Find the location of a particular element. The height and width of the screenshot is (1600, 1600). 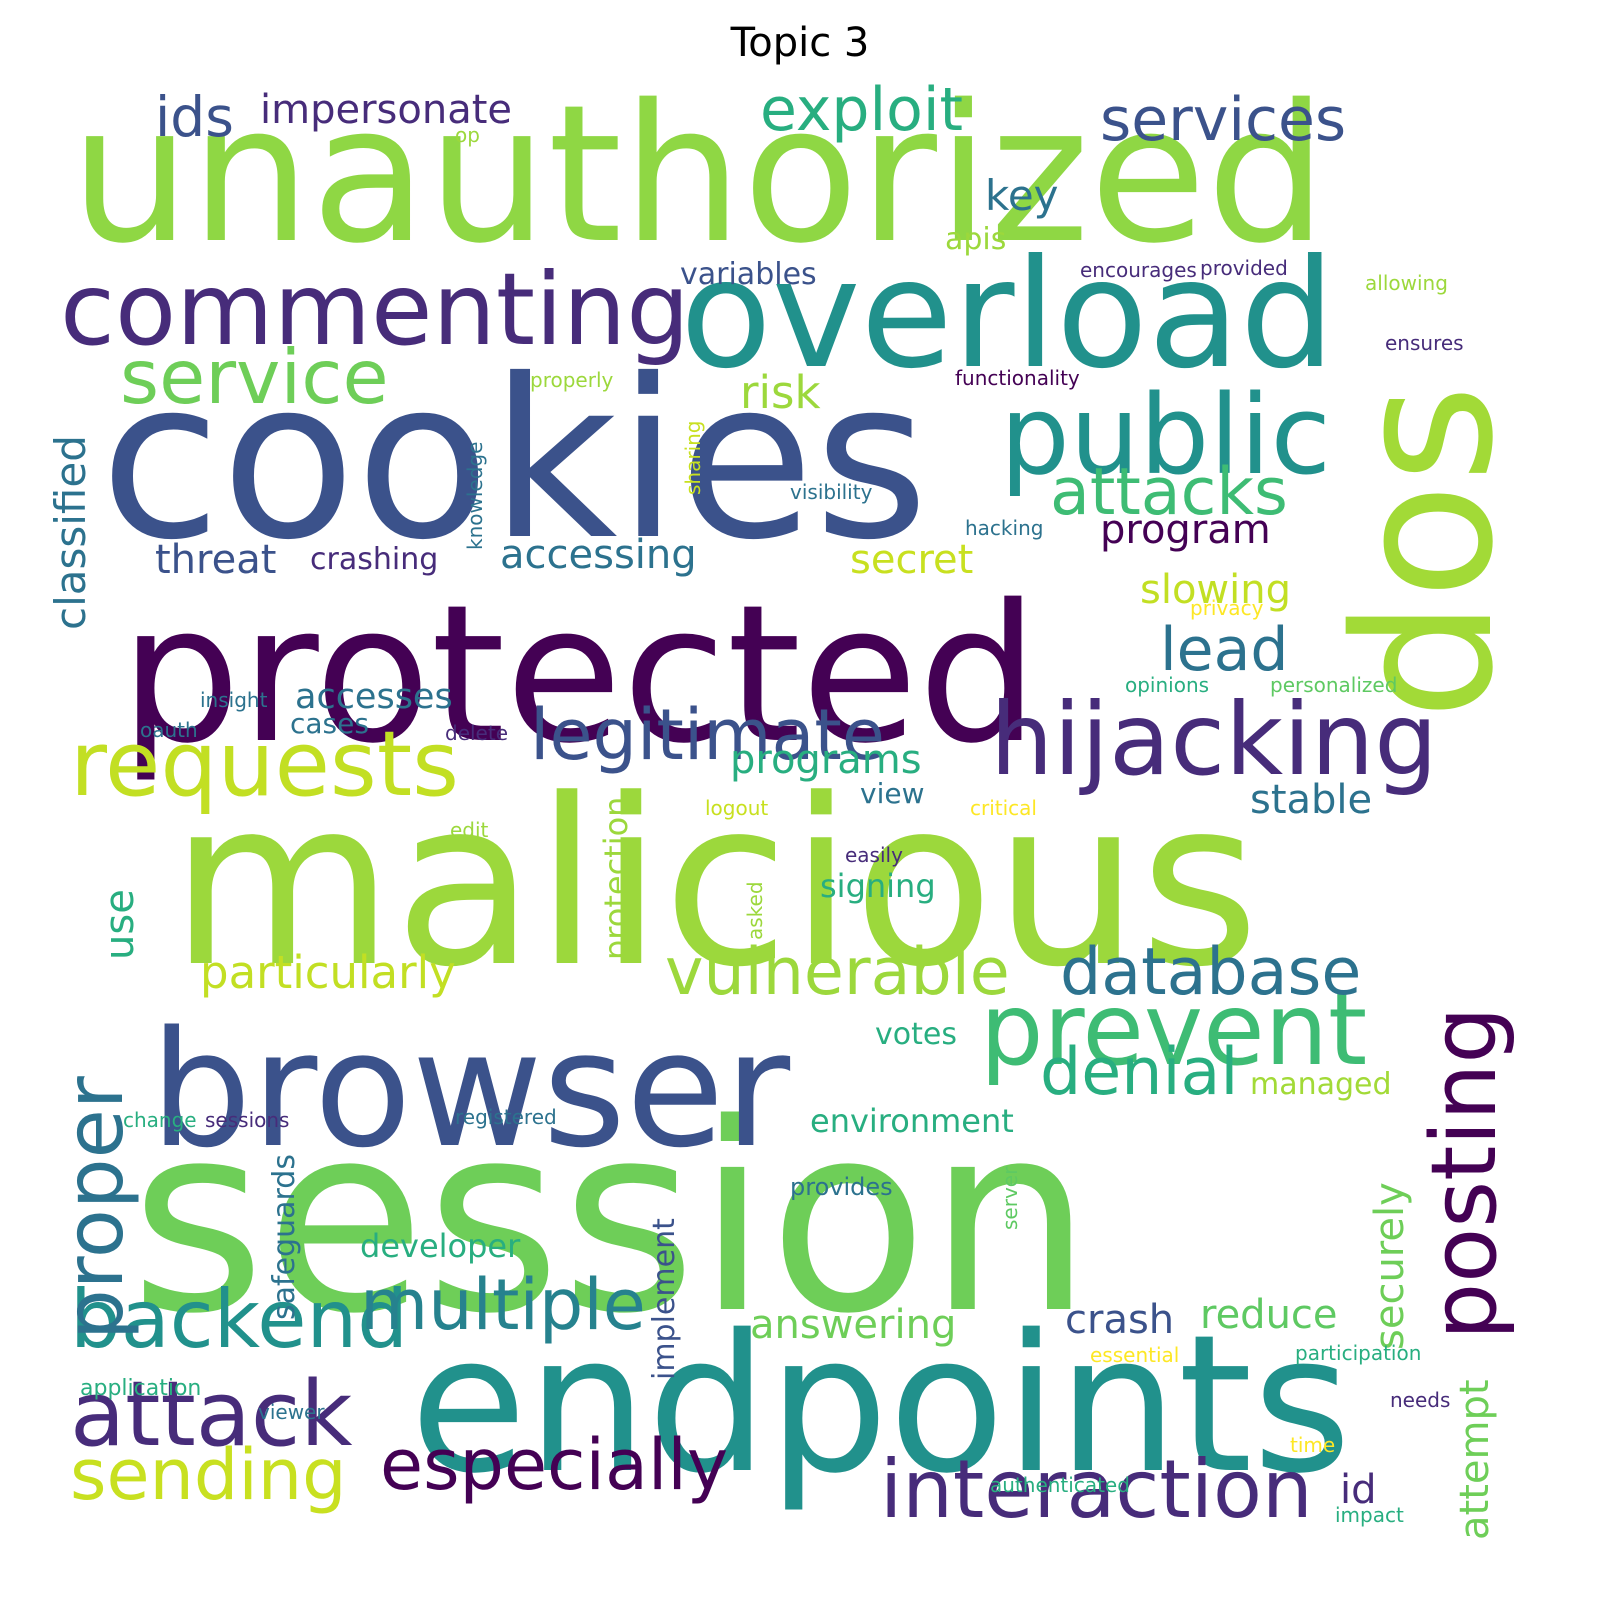

word-registered: registered is located at coordinates (506, 1117).